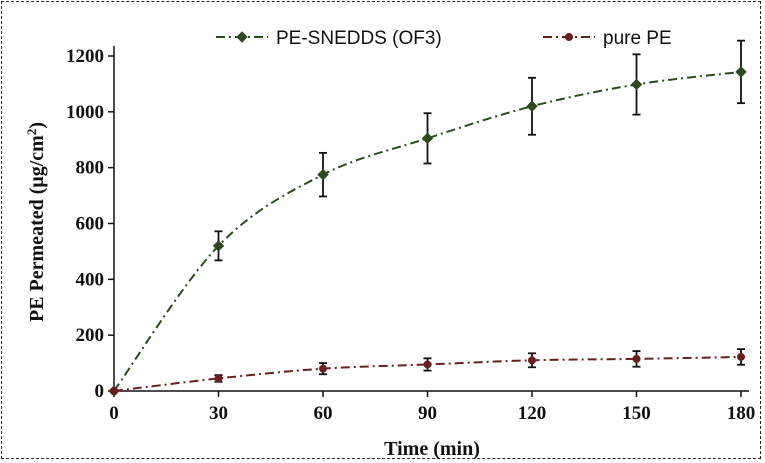  I want to click on legend-item-pe-snedds: PE-SNEDDS (OF3), so click(329, 38).